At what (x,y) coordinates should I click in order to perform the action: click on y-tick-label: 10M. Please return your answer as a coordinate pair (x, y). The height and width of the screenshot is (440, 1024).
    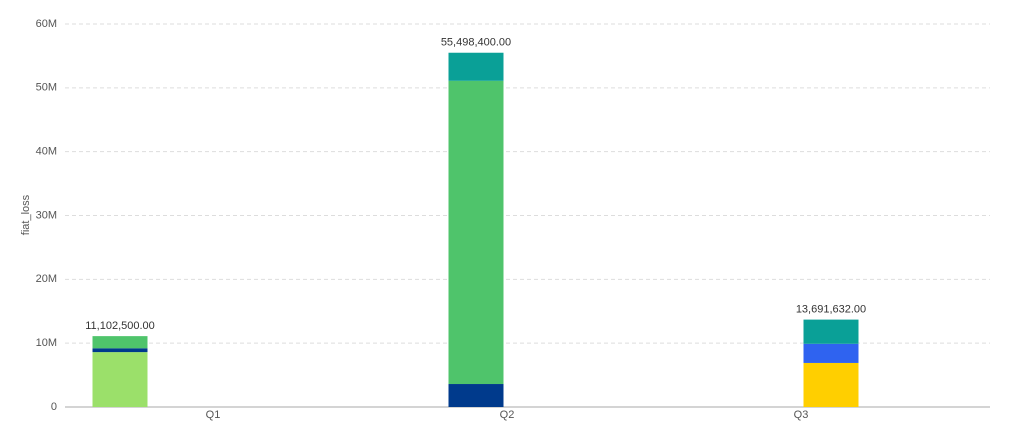
    Looking at the image, I should click on (46, 343).